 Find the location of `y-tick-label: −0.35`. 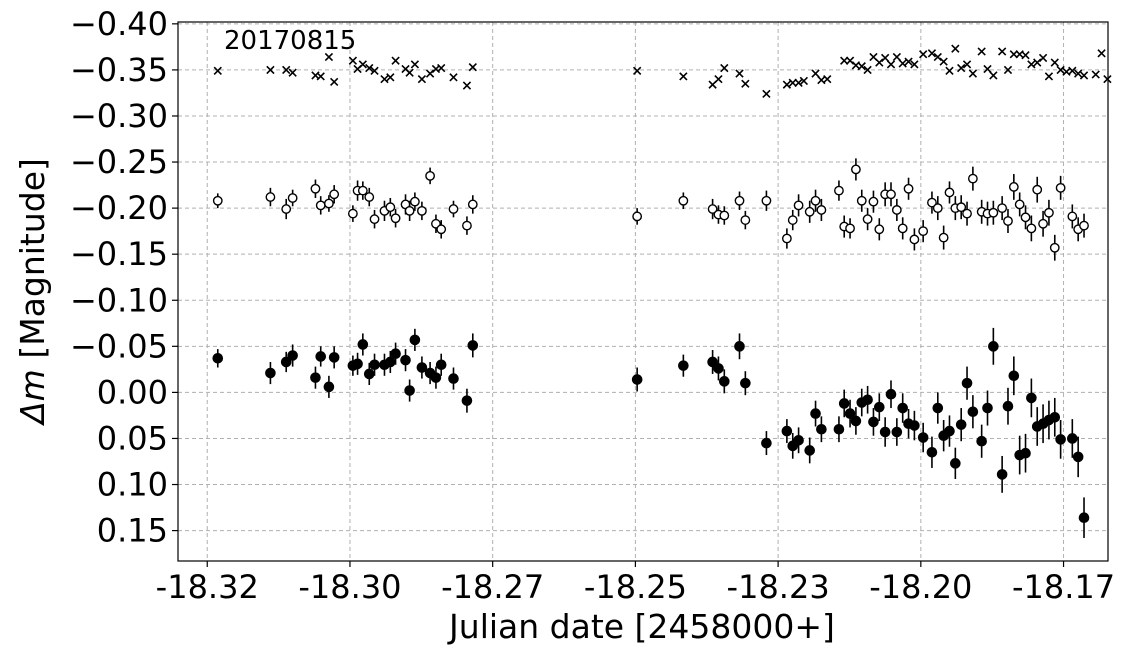

y-tick-label: −0.35 is located at coordinates (119, 70).